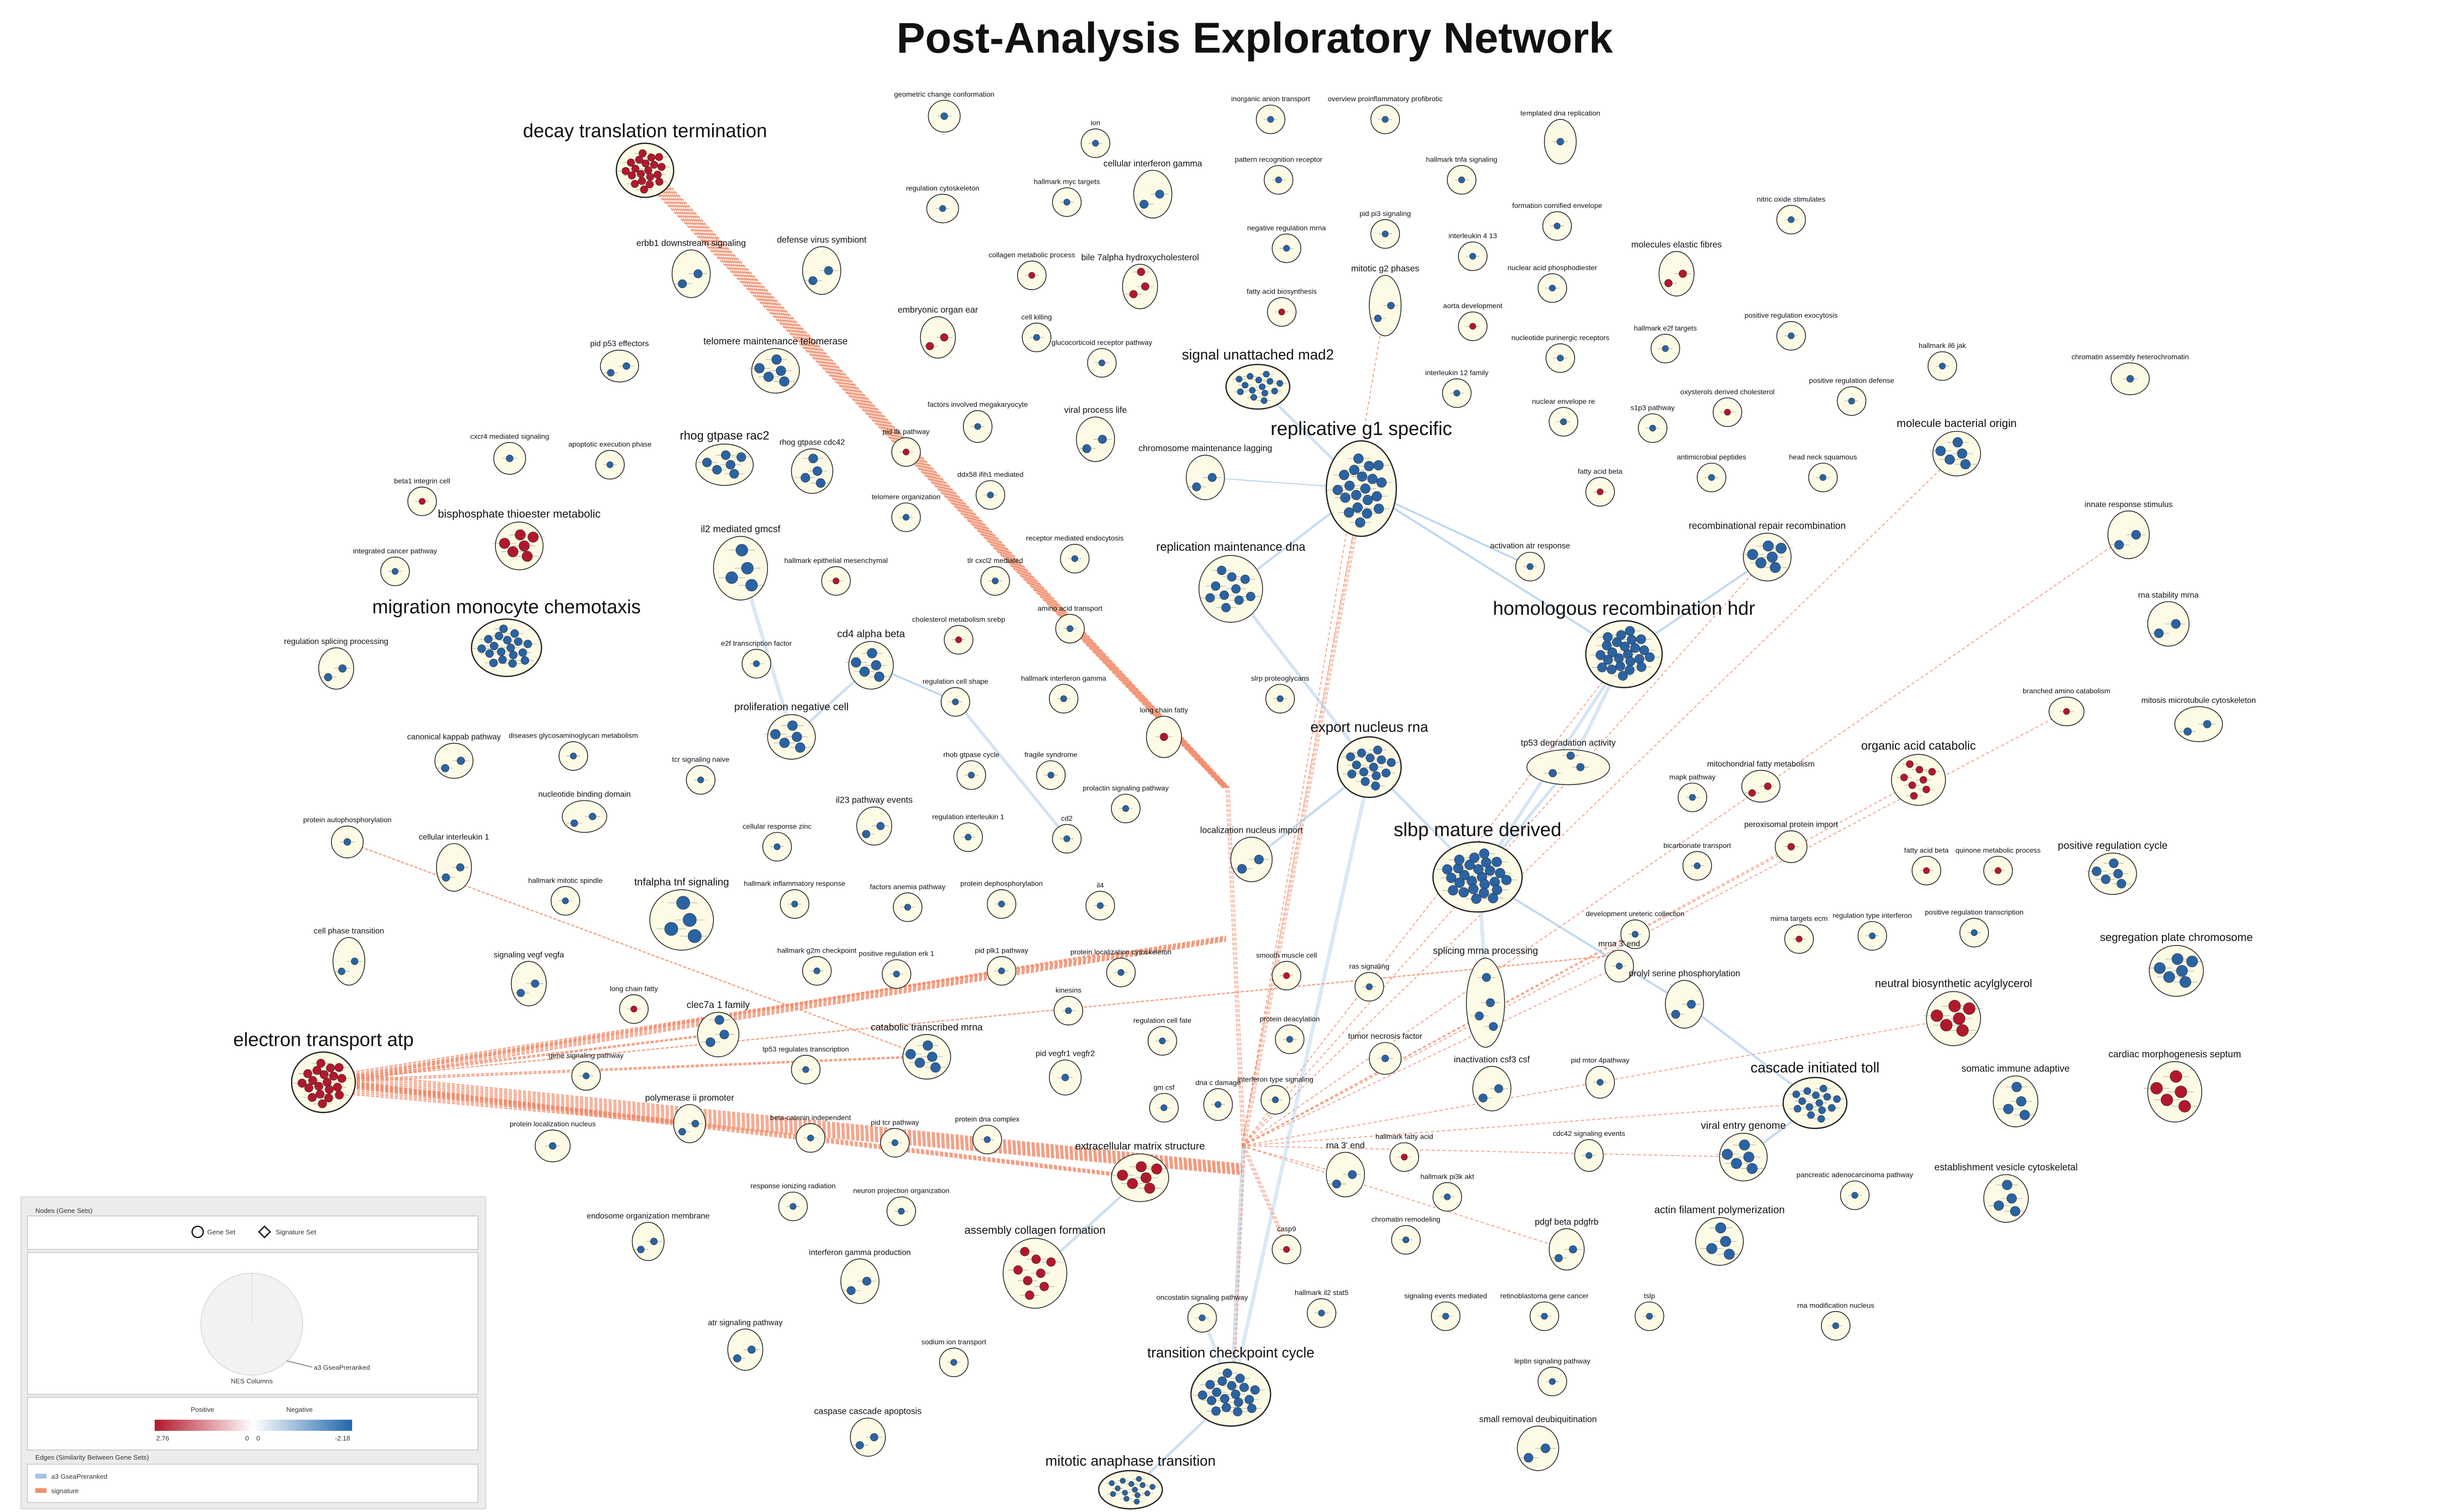 The width and height of the screenshot is (2460, 1512). I want to click on gene-set-node: geometric change conformation, so click(944, 112).